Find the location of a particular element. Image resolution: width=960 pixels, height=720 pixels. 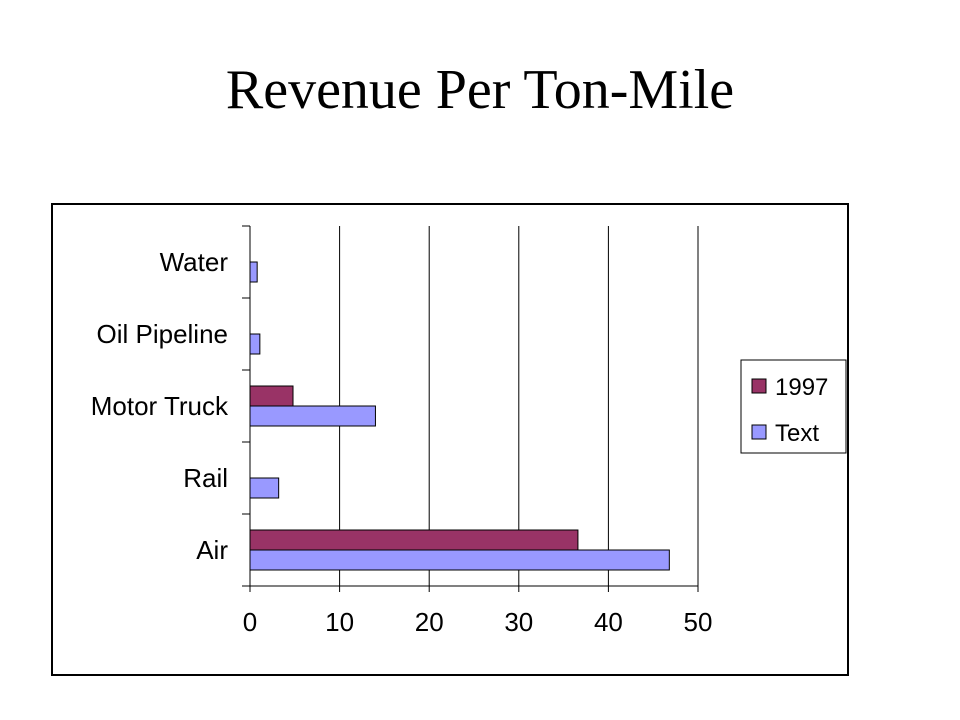

legend-label: 1997 is located at coordinates (801, 387).